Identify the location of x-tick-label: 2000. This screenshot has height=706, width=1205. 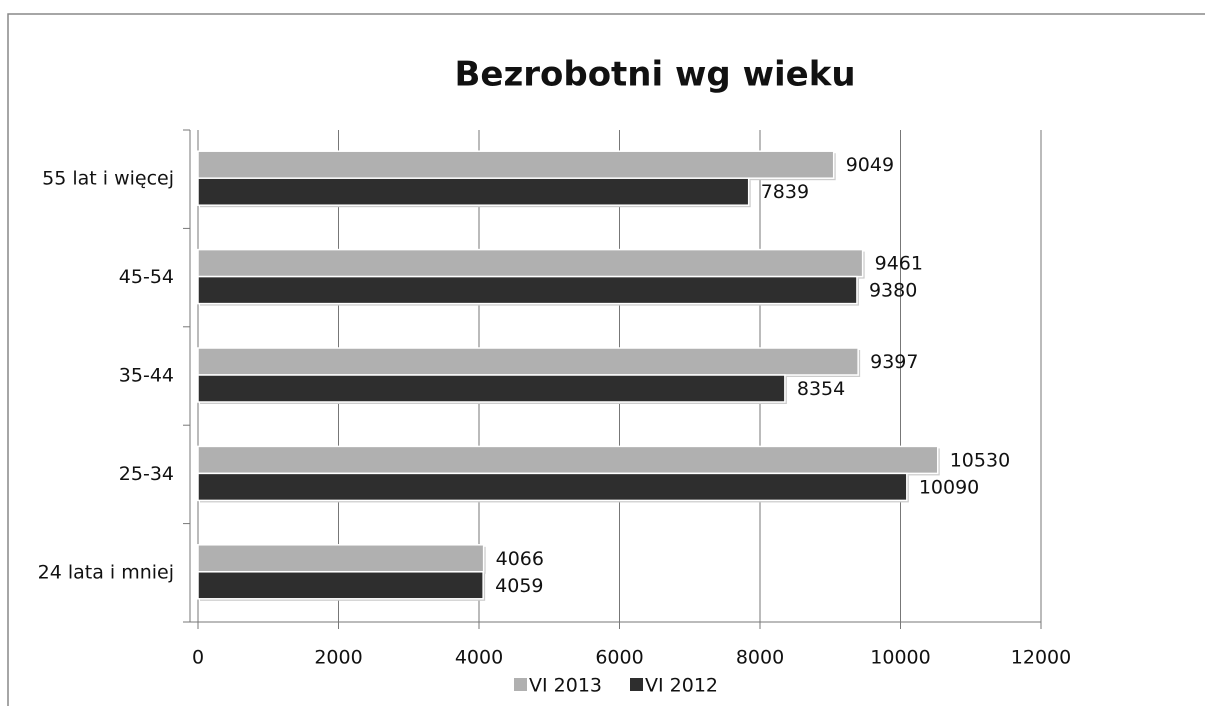
(338, 658).